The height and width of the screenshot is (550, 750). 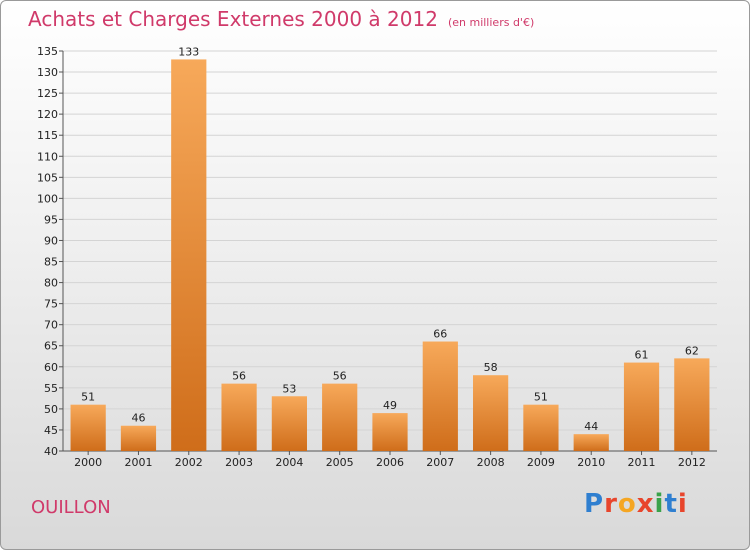 What do you see at coordinates (390, 405) in the screenshot?
I see `data-label-2006: 49` at bounding box center [390, 405].